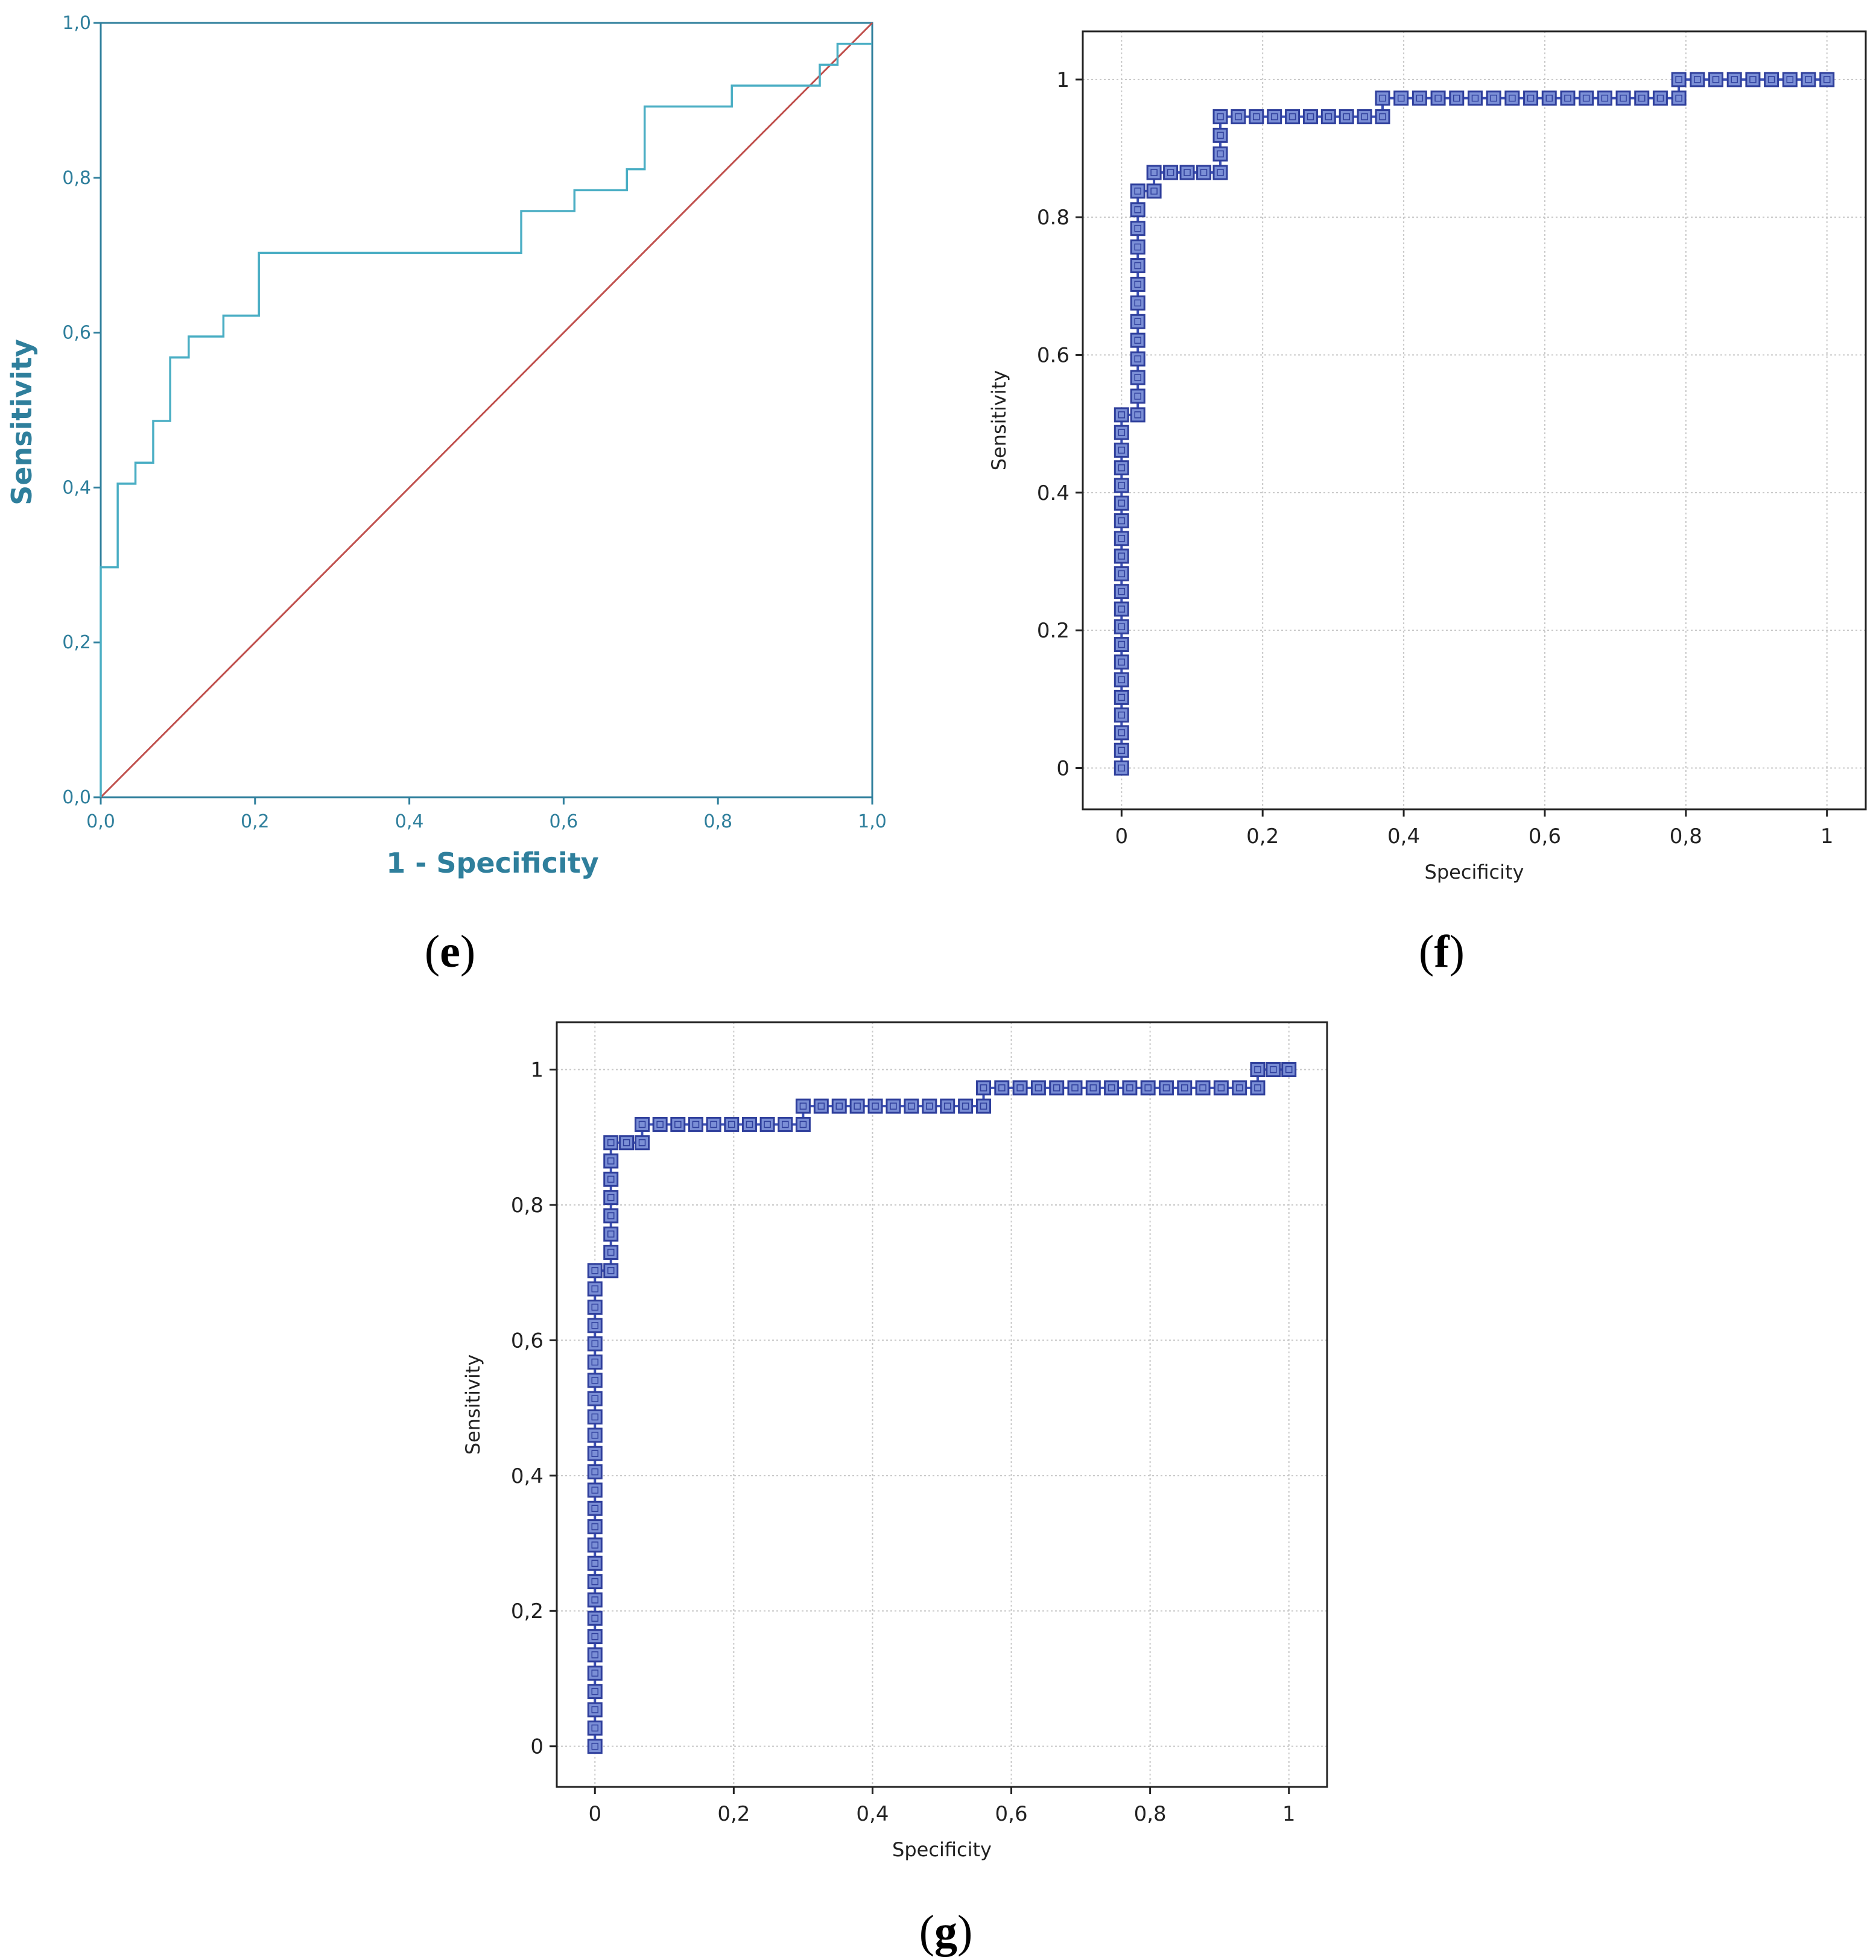  What do you see at coordinates (1474, 872) in the screenshot?
I see `x-axis-title: Specificity` at bounding box center [1474, 872].